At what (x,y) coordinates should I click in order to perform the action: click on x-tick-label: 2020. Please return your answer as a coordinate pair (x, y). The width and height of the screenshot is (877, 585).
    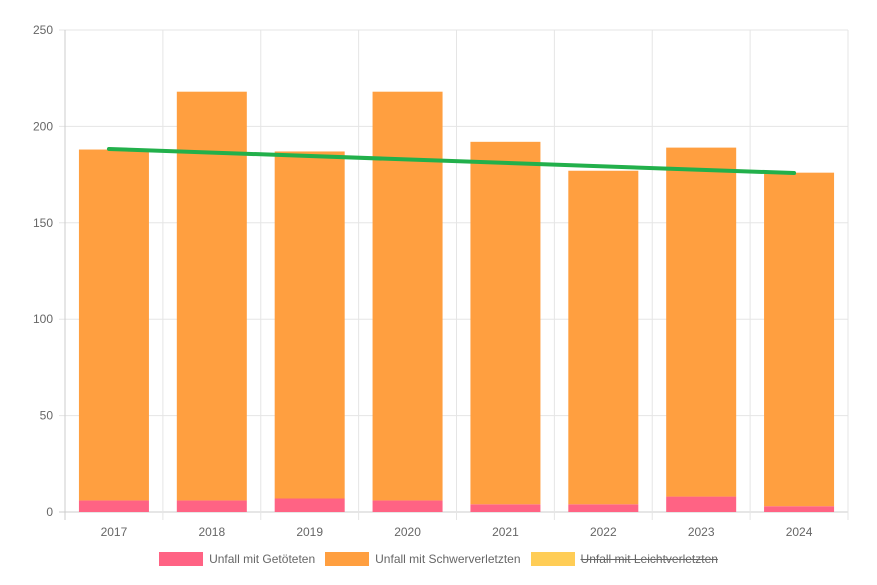
    Looking at the image, I should click on (407, 532).